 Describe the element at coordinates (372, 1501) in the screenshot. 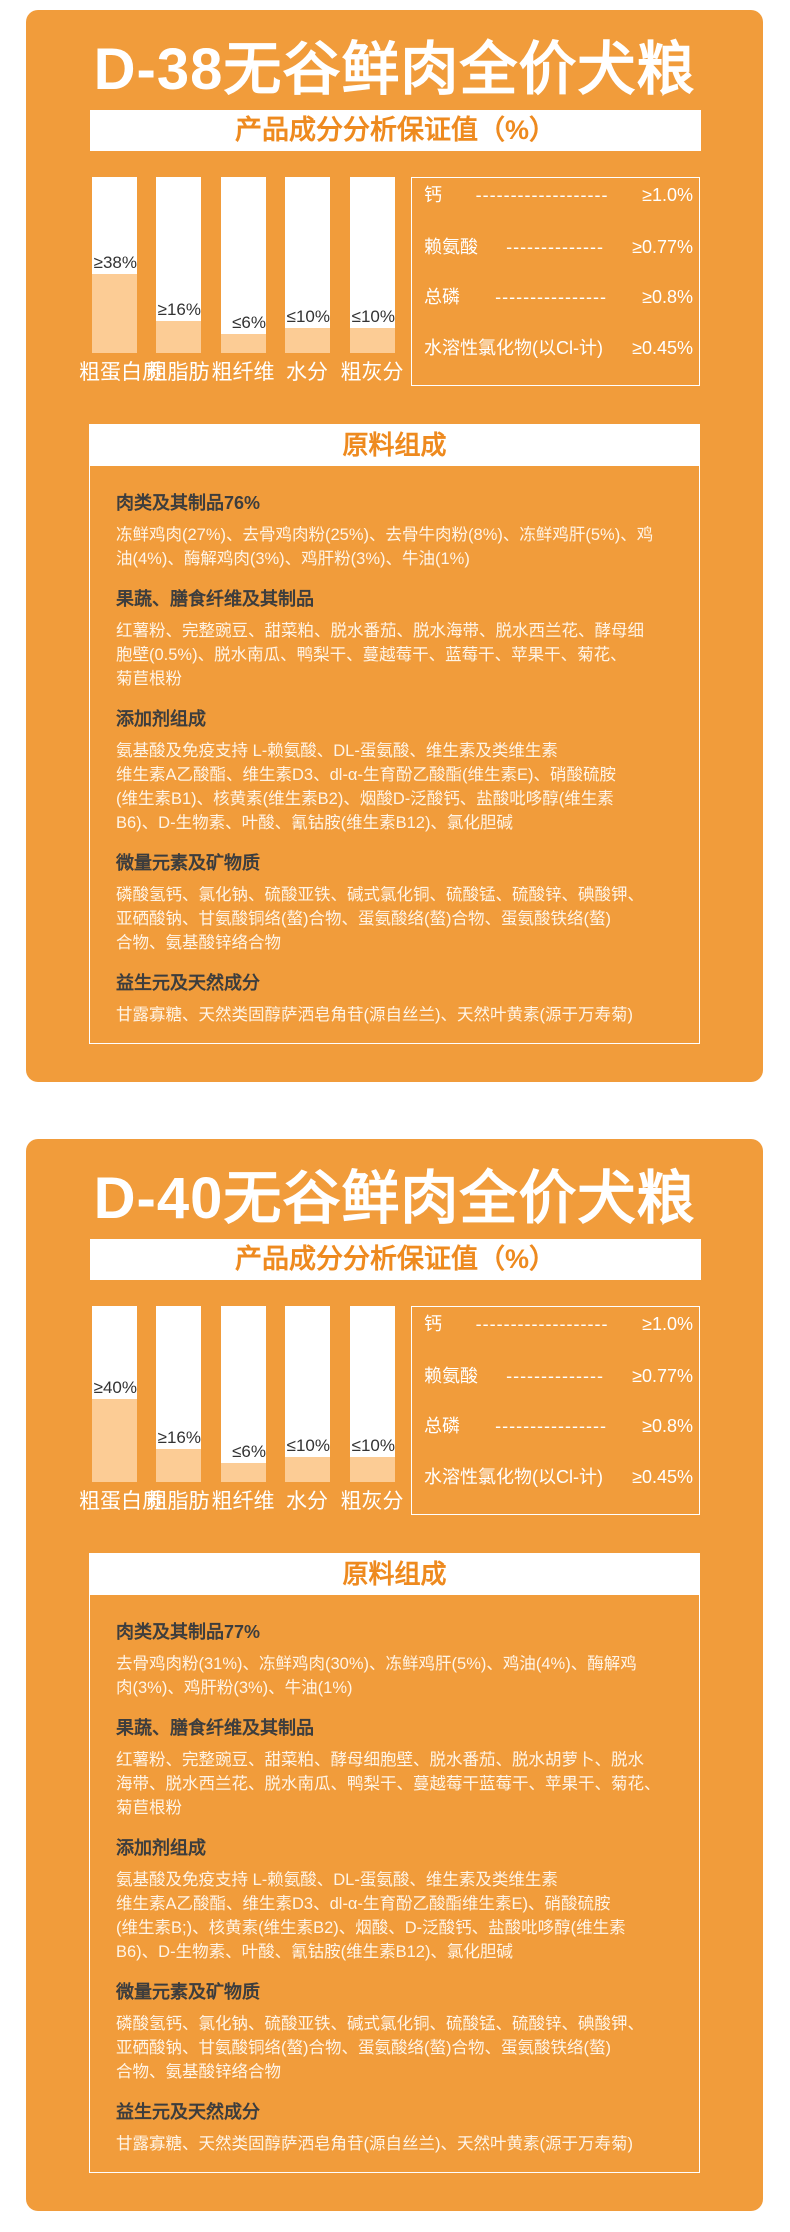

I see `nutrient-bar-label: 粗灰分` at that location.